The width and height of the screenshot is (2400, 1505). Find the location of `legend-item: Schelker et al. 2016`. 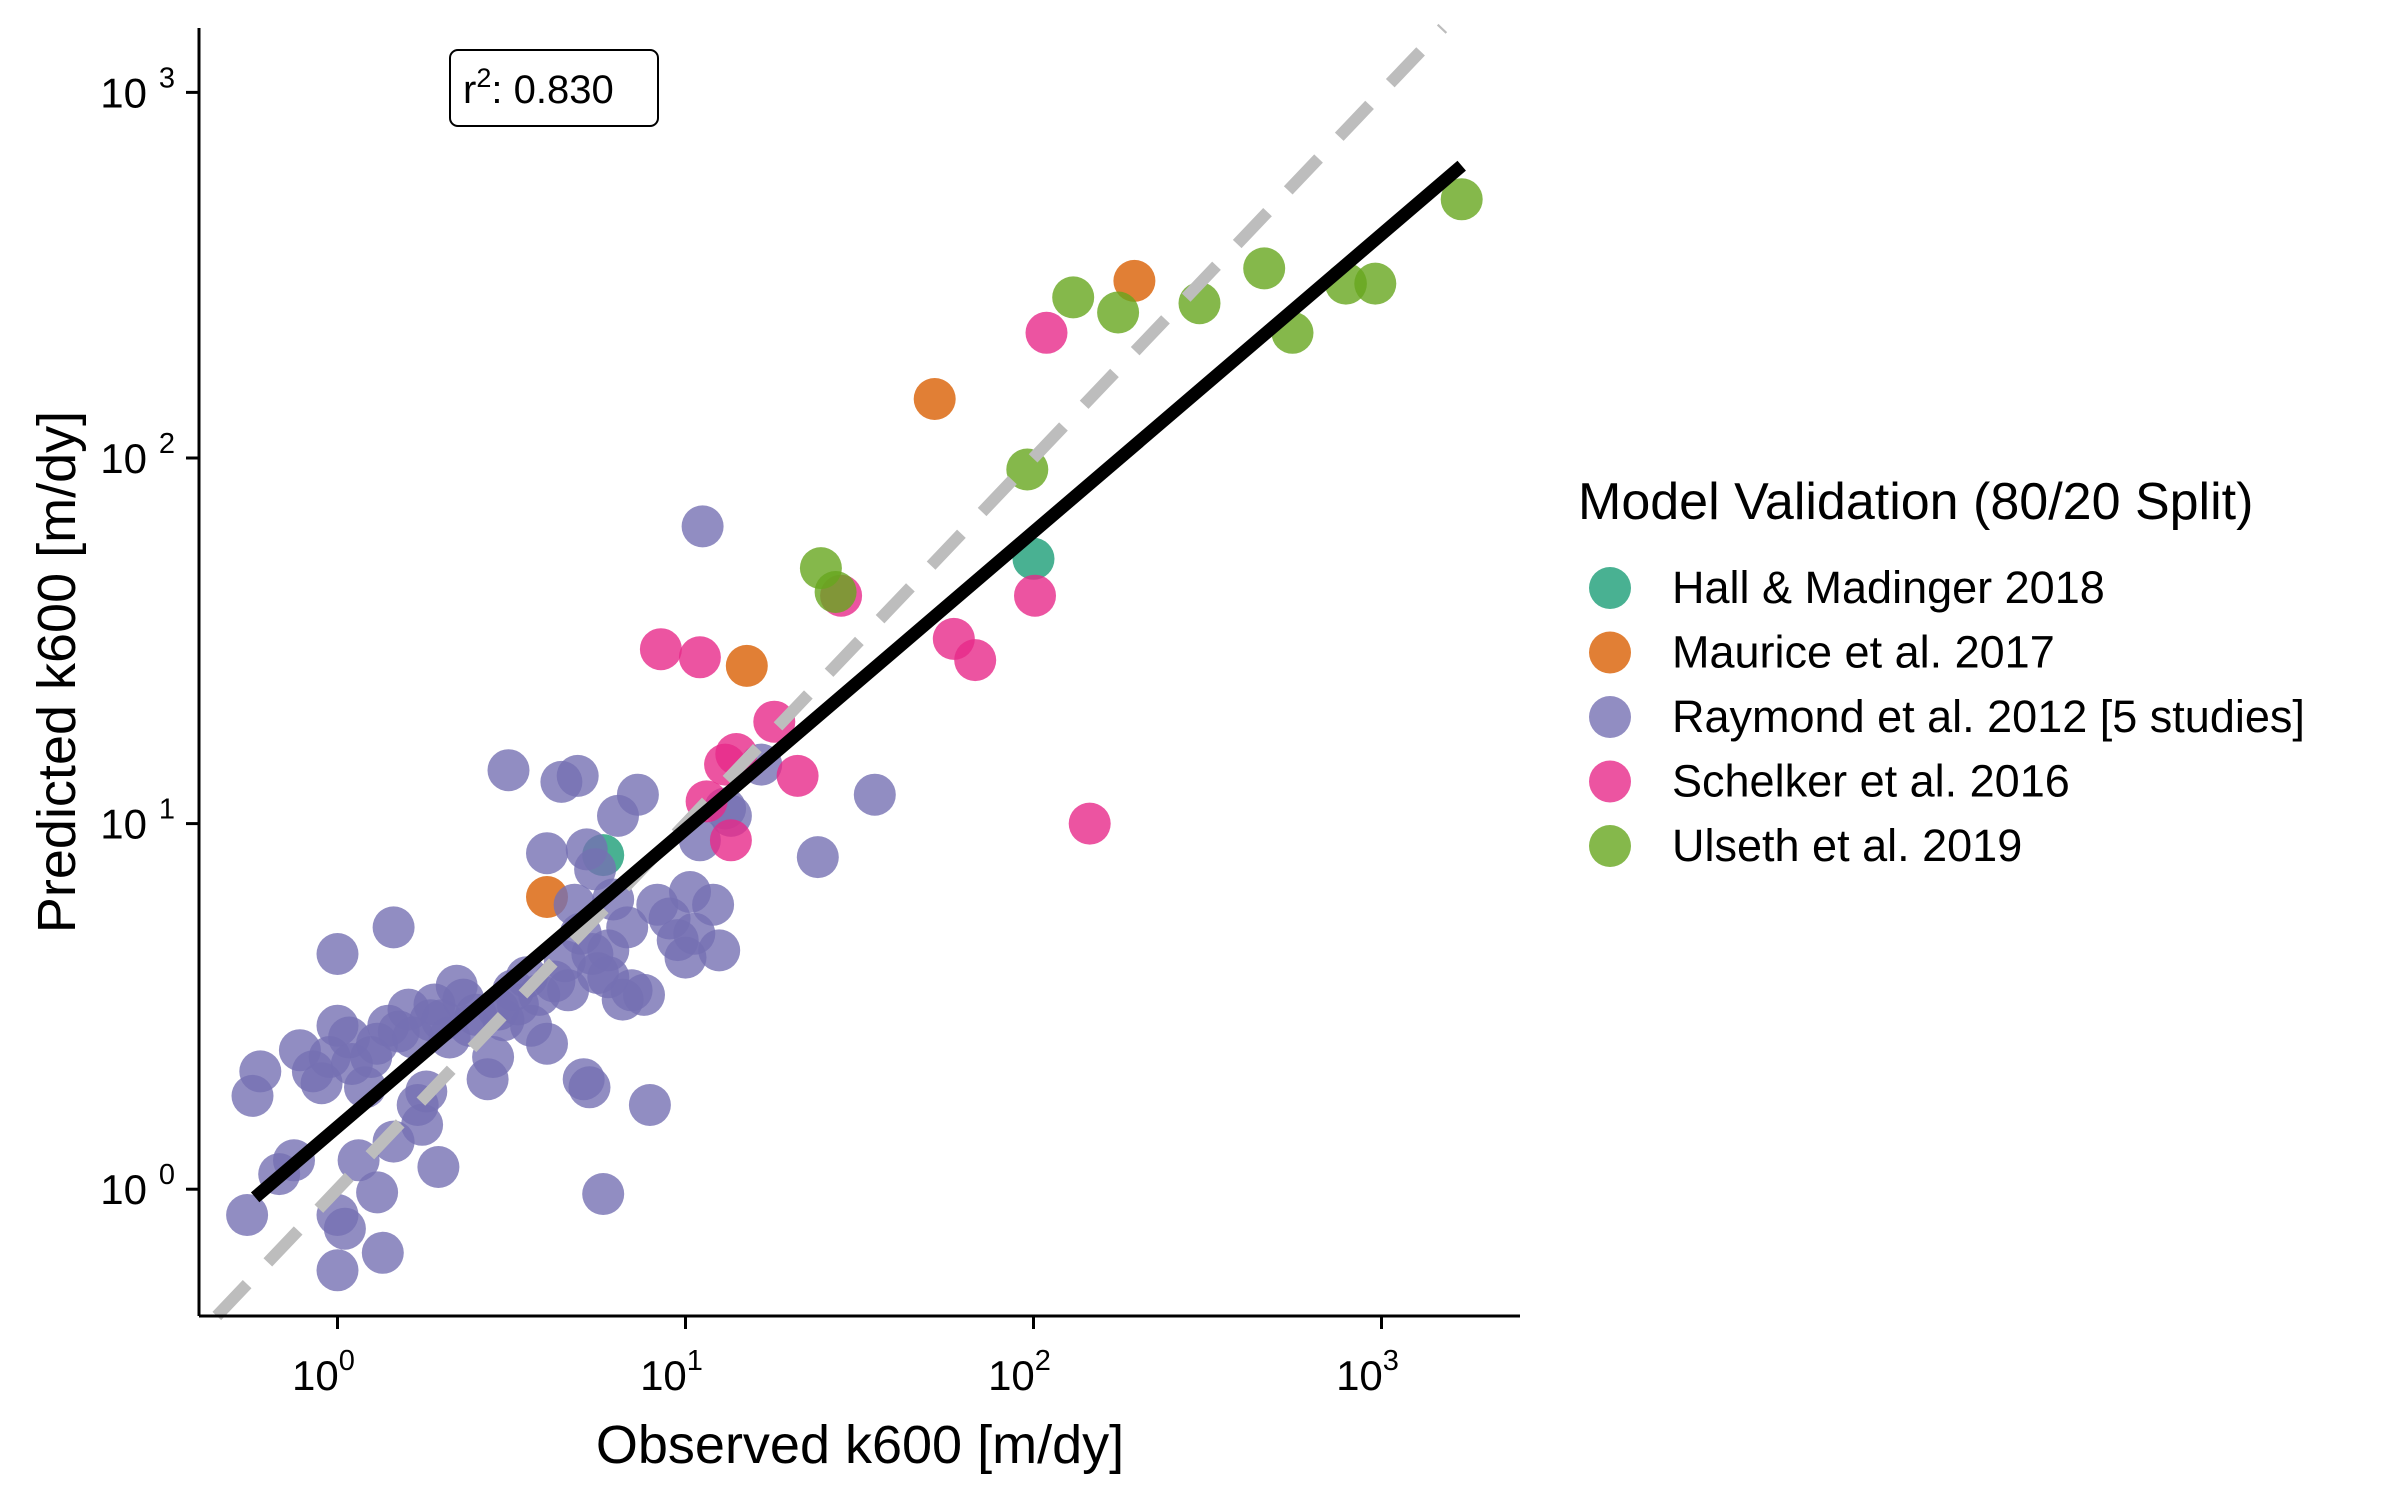

legend-item: Schelker et al. 2016 is located at coordinates (1829, 781).